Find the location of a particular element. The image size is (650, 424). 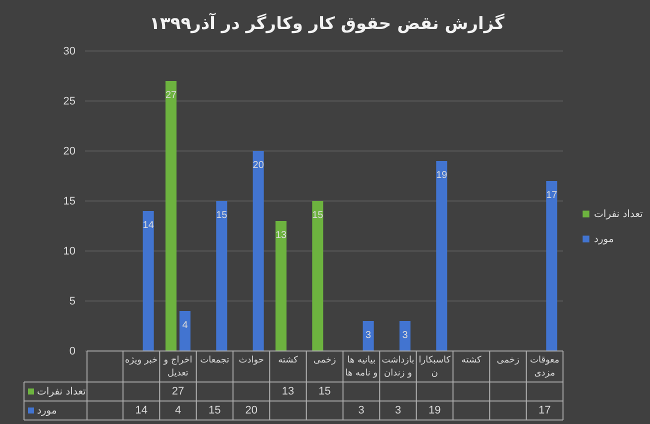

data-label: 4 is located at coordinates (178, 410).